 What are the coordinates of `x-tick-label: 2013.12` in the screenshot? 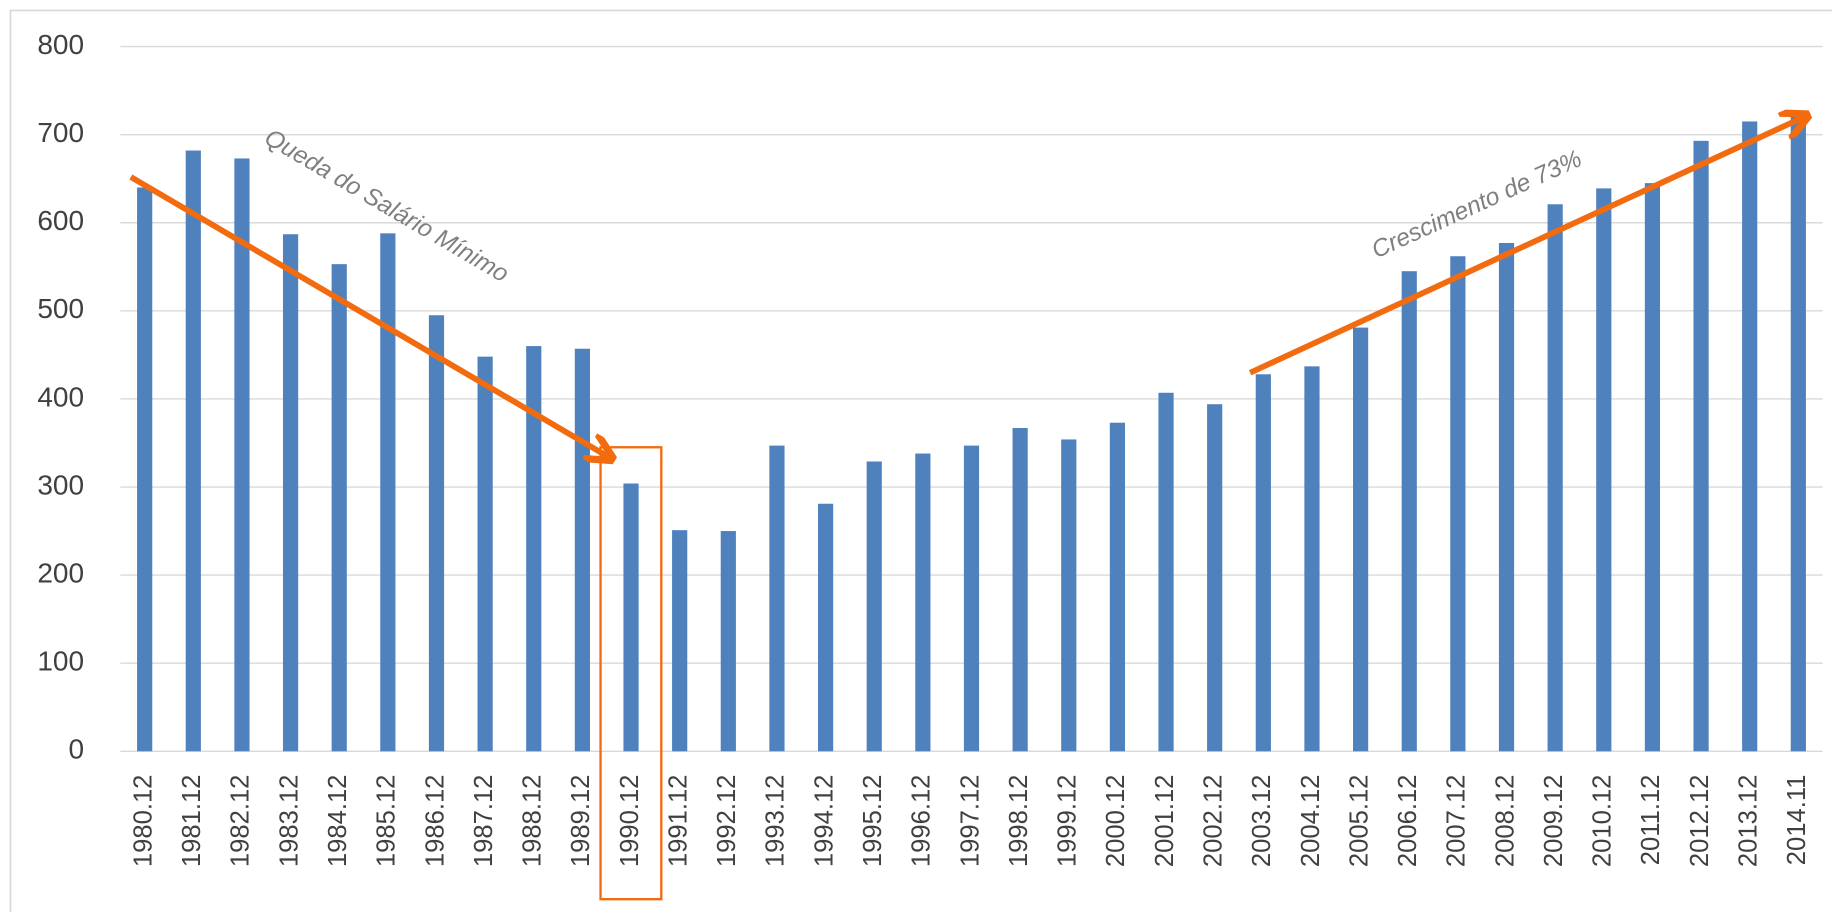 It's located at (1748, 821).